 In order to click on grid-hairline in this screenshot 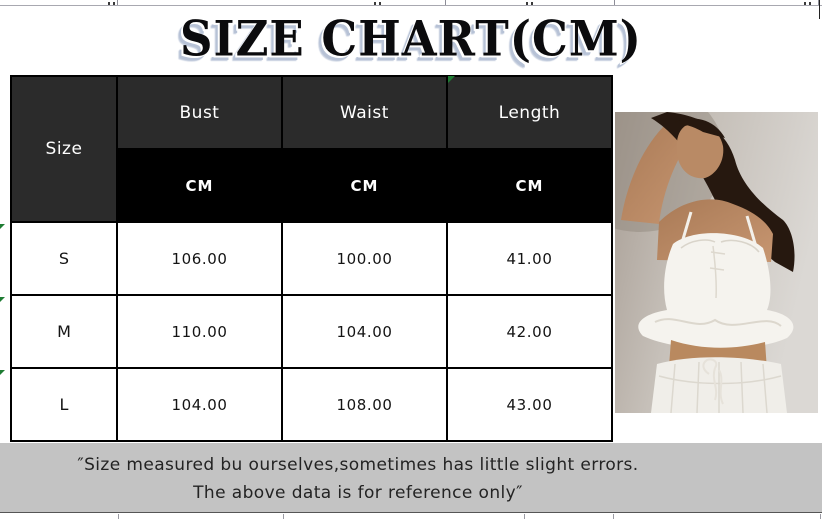, I will do `click(411, 5)`.